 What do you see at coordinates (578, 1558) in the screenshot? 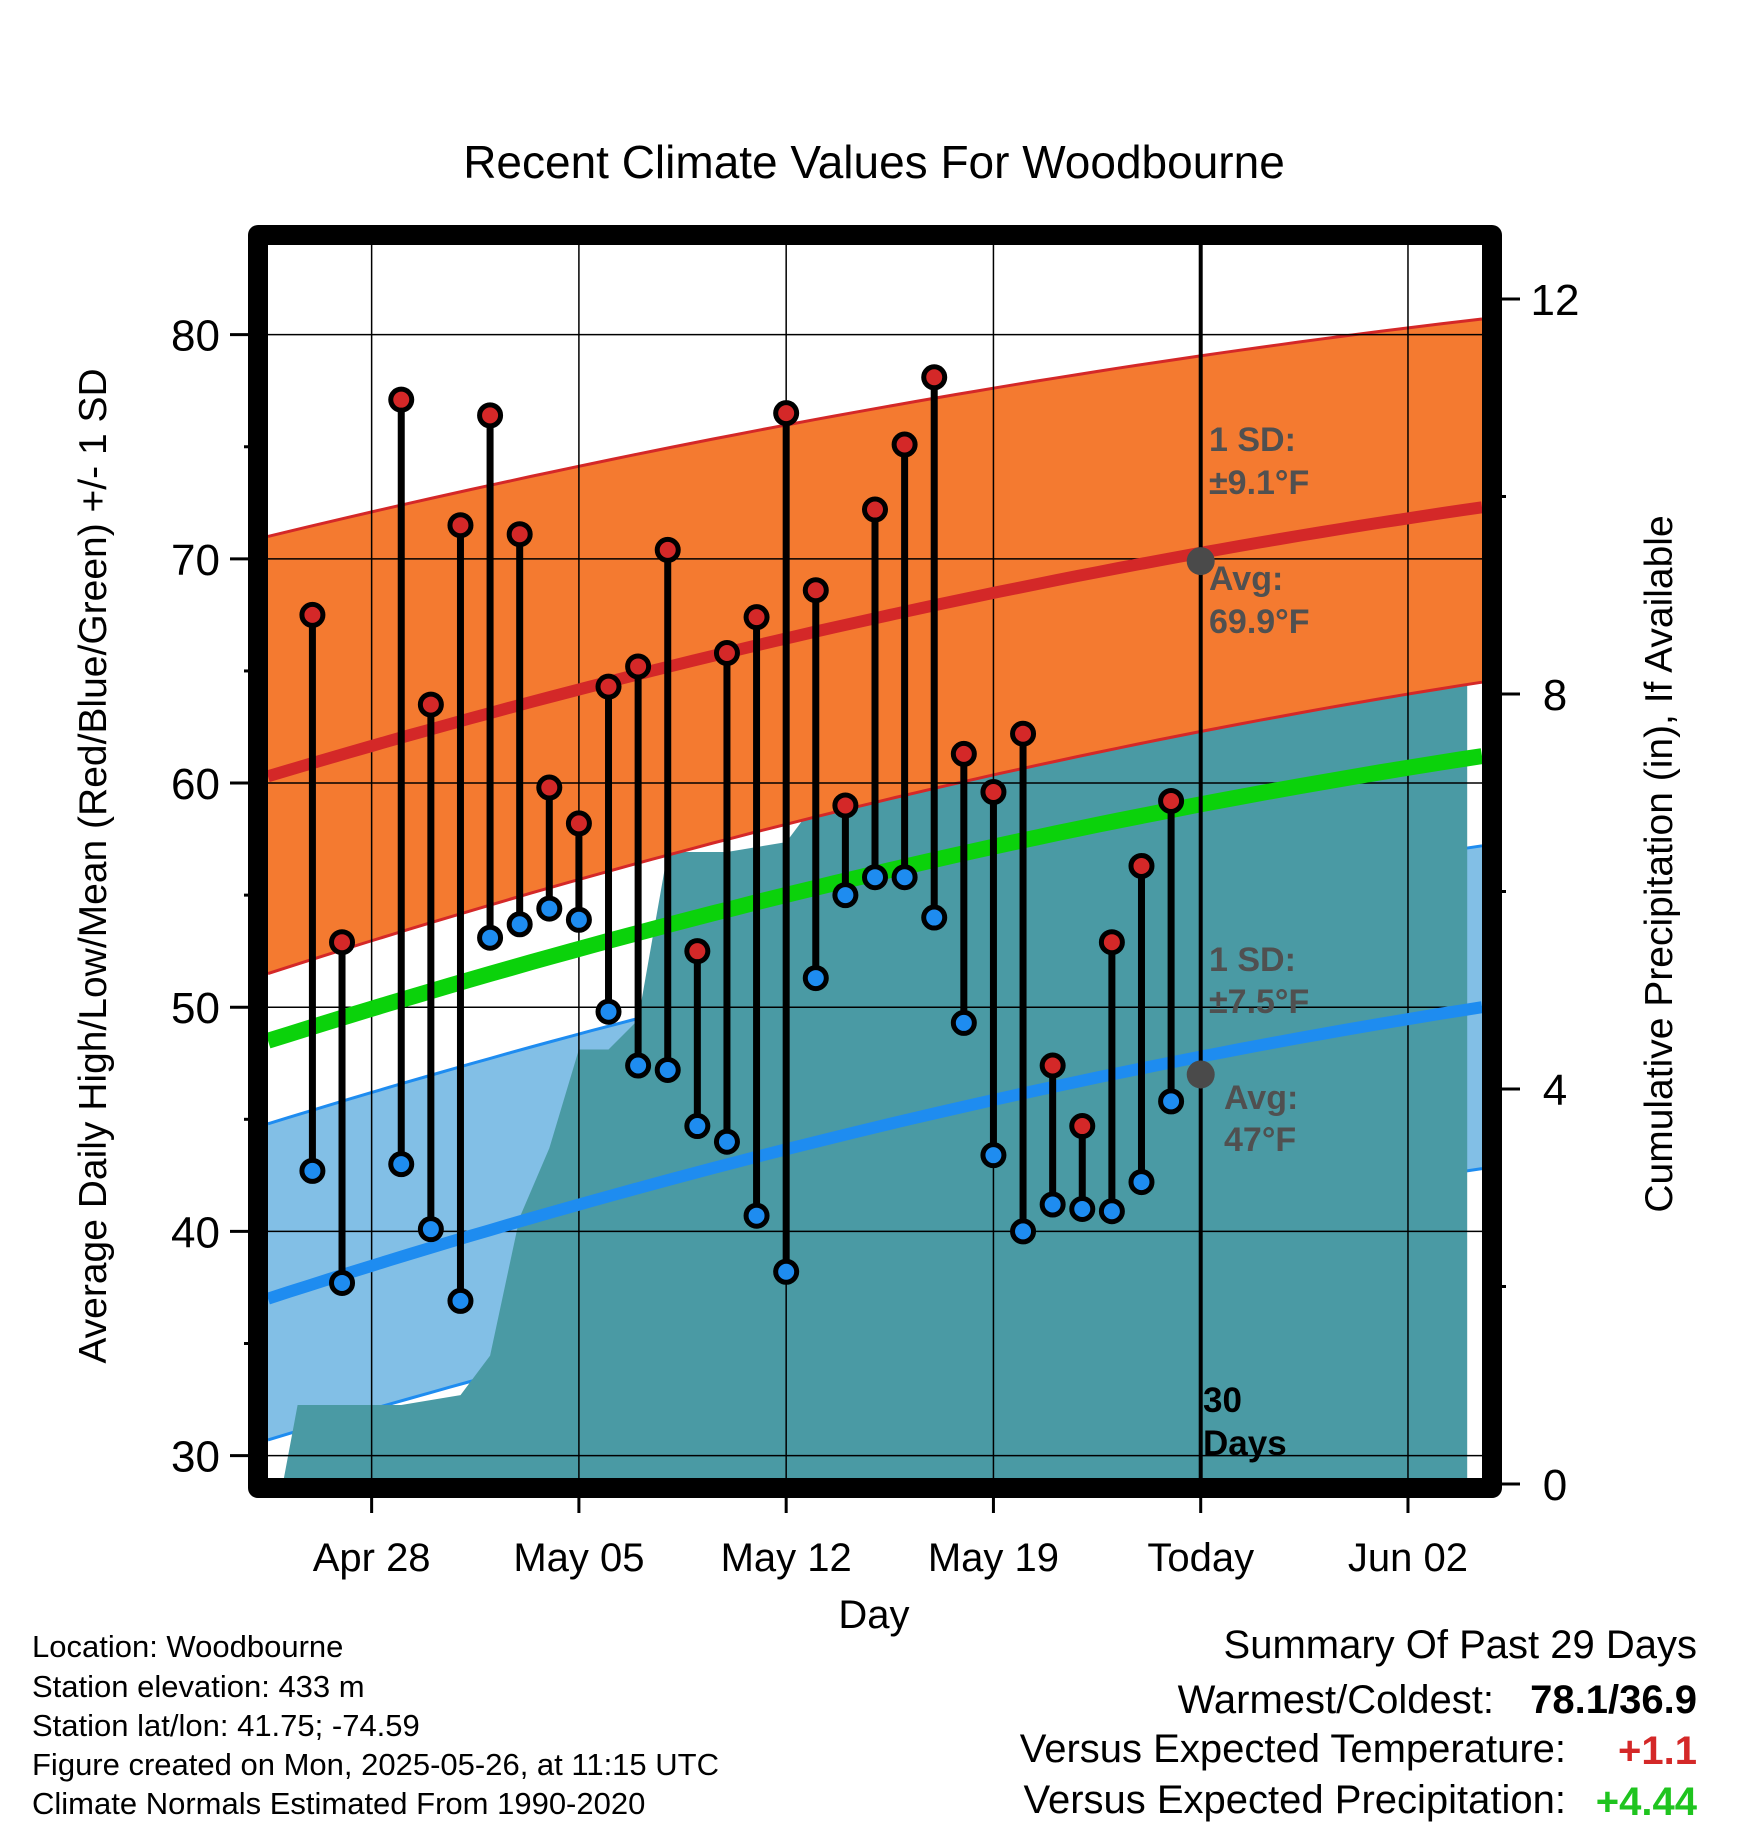
I see `x-tick-label: May 05` at bounding box center [578, 1558].